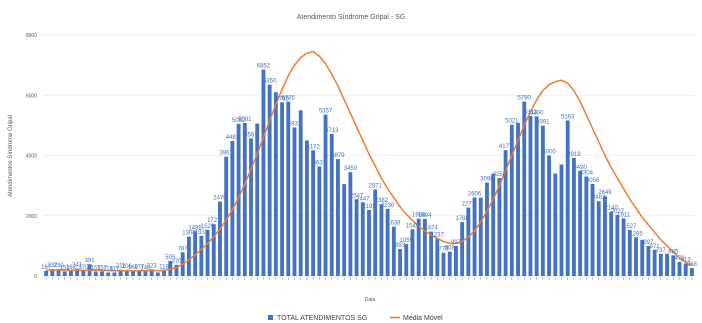  What do you see at coordinates (251, 135) in the screenshot?
I see `data-label: 4567` at bounding box center [251, 135].